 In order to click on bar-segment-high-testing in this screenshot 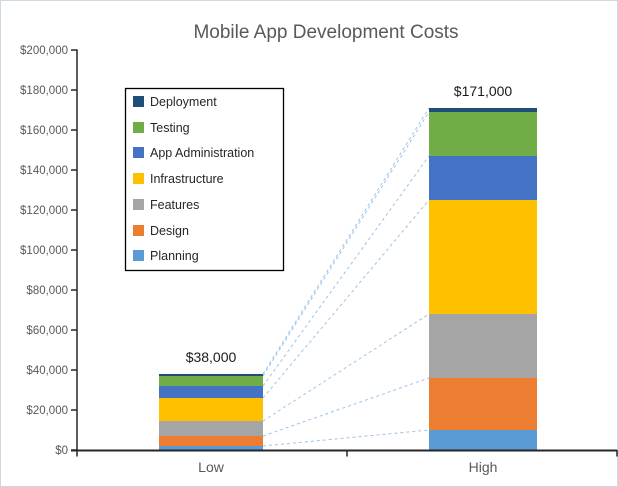, I will do `click(483, 134)`.